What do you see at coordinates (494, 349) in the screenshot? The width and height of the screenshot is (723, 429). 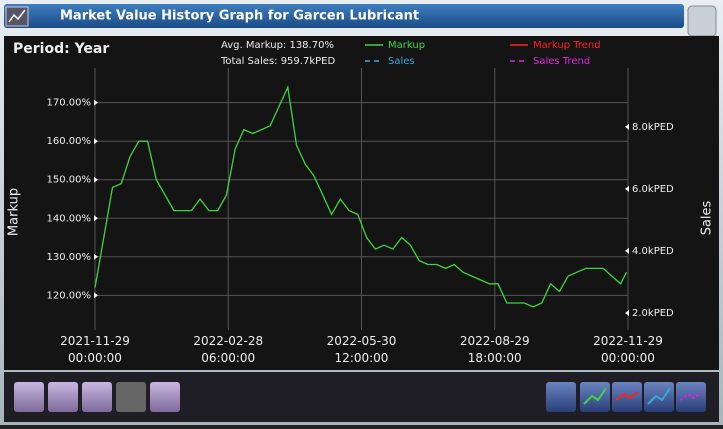 I see `x-tick-label: 2022-08-29 18:00:00` at bounding box center [494, 349].